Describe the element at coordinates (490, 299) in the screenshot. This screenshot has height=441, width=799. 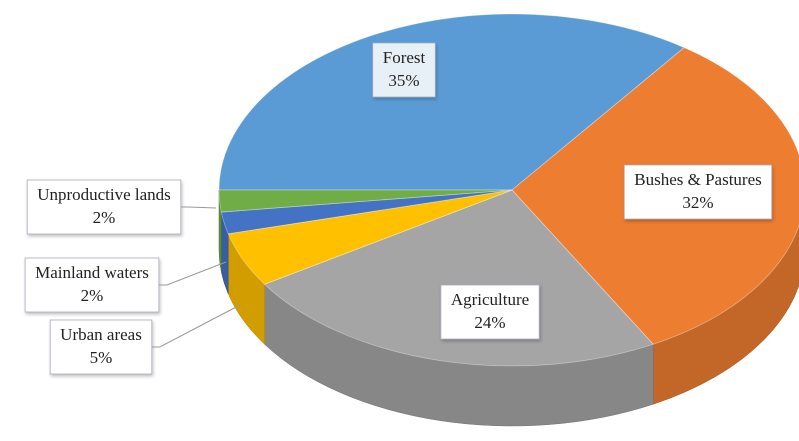
I see `label-category: Agriculture` at that location.